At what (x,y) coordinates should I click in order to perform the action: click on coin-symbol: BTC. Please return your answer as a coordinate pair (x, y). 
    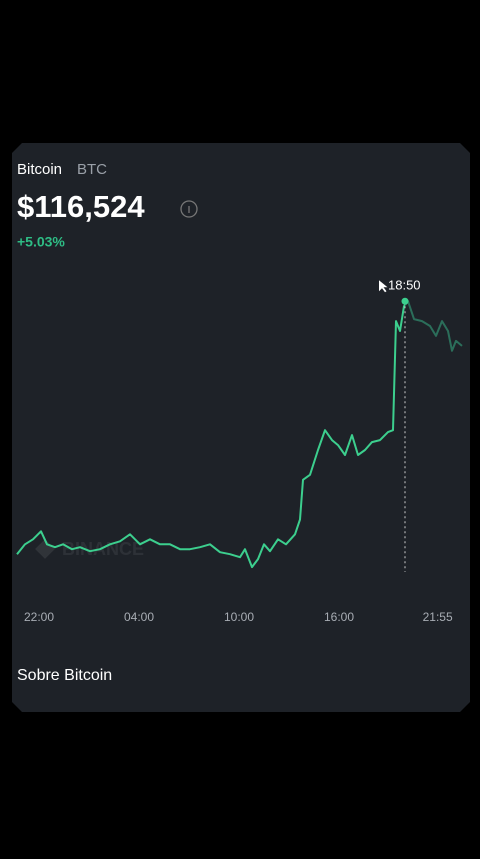
    Looking at the image, I should click on (92, 169).